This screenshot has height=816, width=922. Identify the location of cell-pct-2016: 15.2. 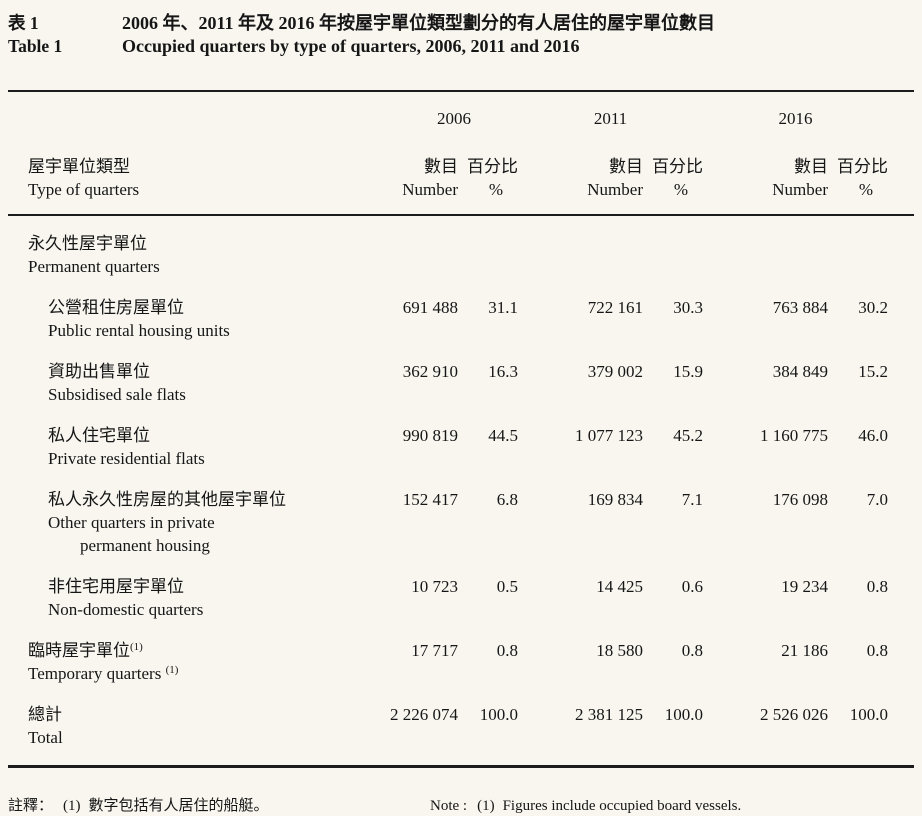
(873, 371).